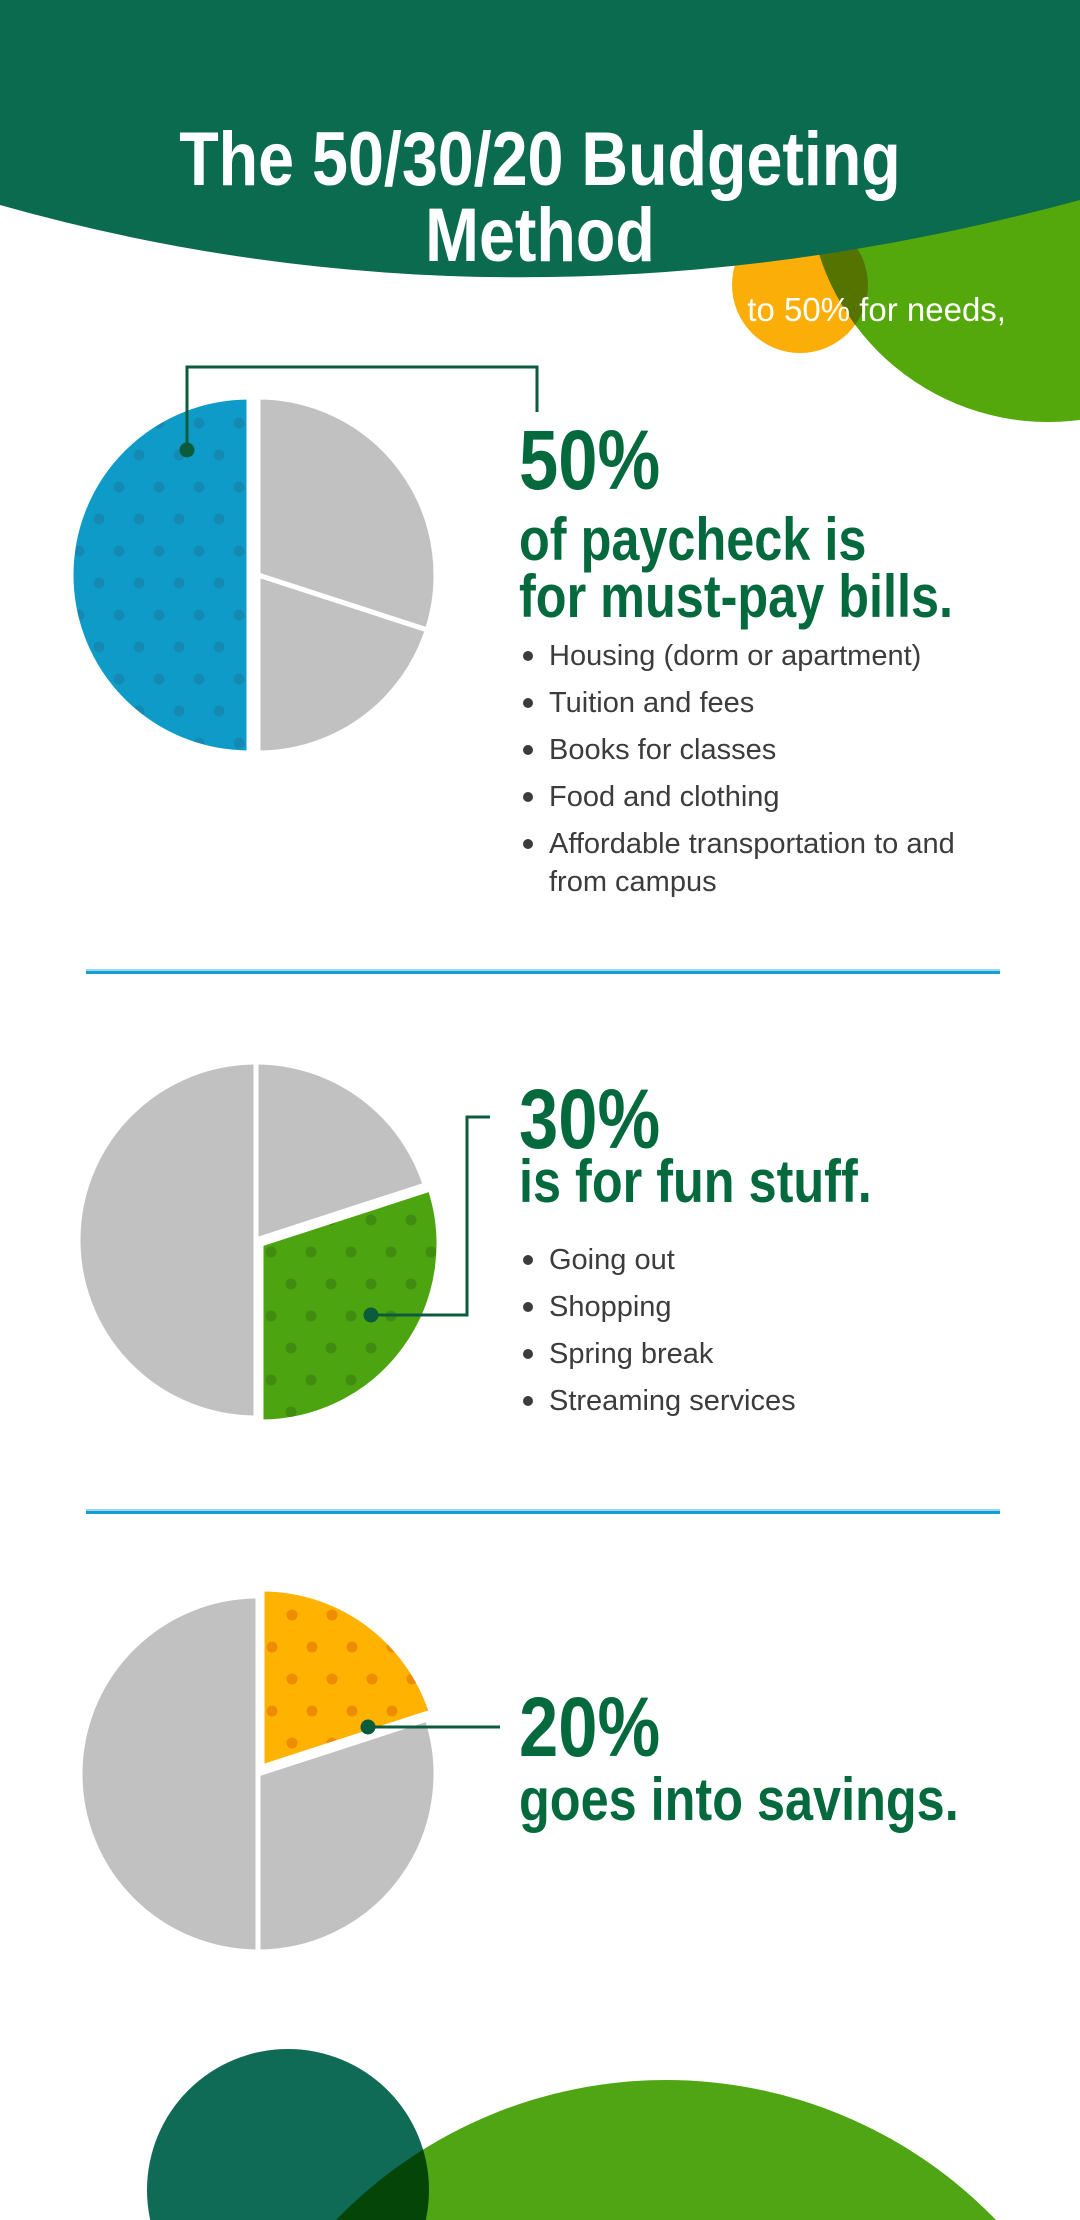  I want to click on bullet-item: Shopping, so click(751, 1307).